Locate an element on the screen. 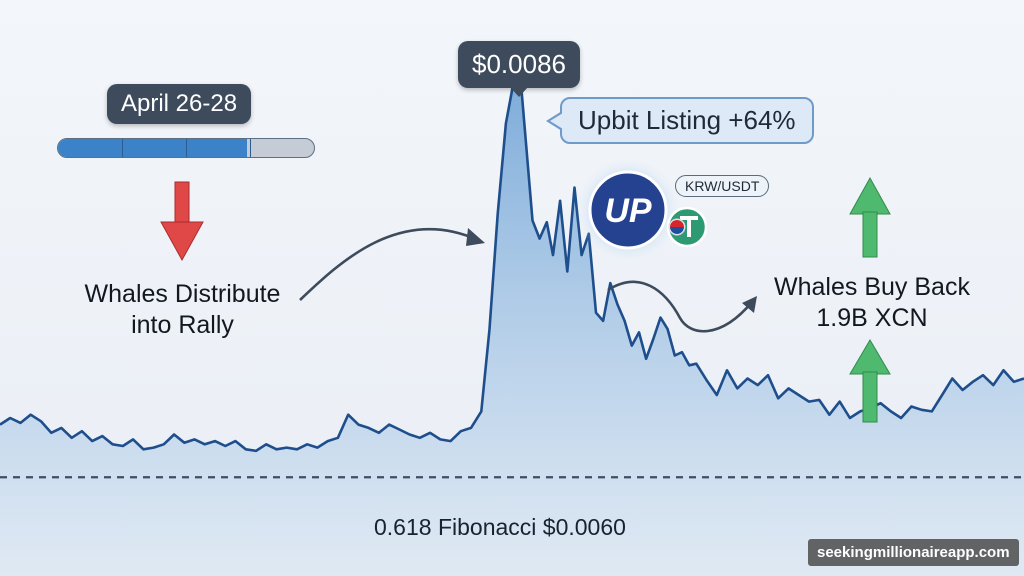  timeline-progress-bar is located at coordinates (186, 148).